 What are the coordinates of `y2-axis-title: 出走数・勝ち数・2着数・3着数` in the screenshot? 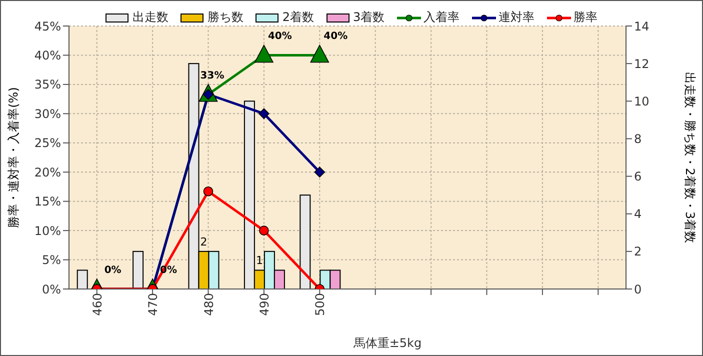 It's located at (689, 158).